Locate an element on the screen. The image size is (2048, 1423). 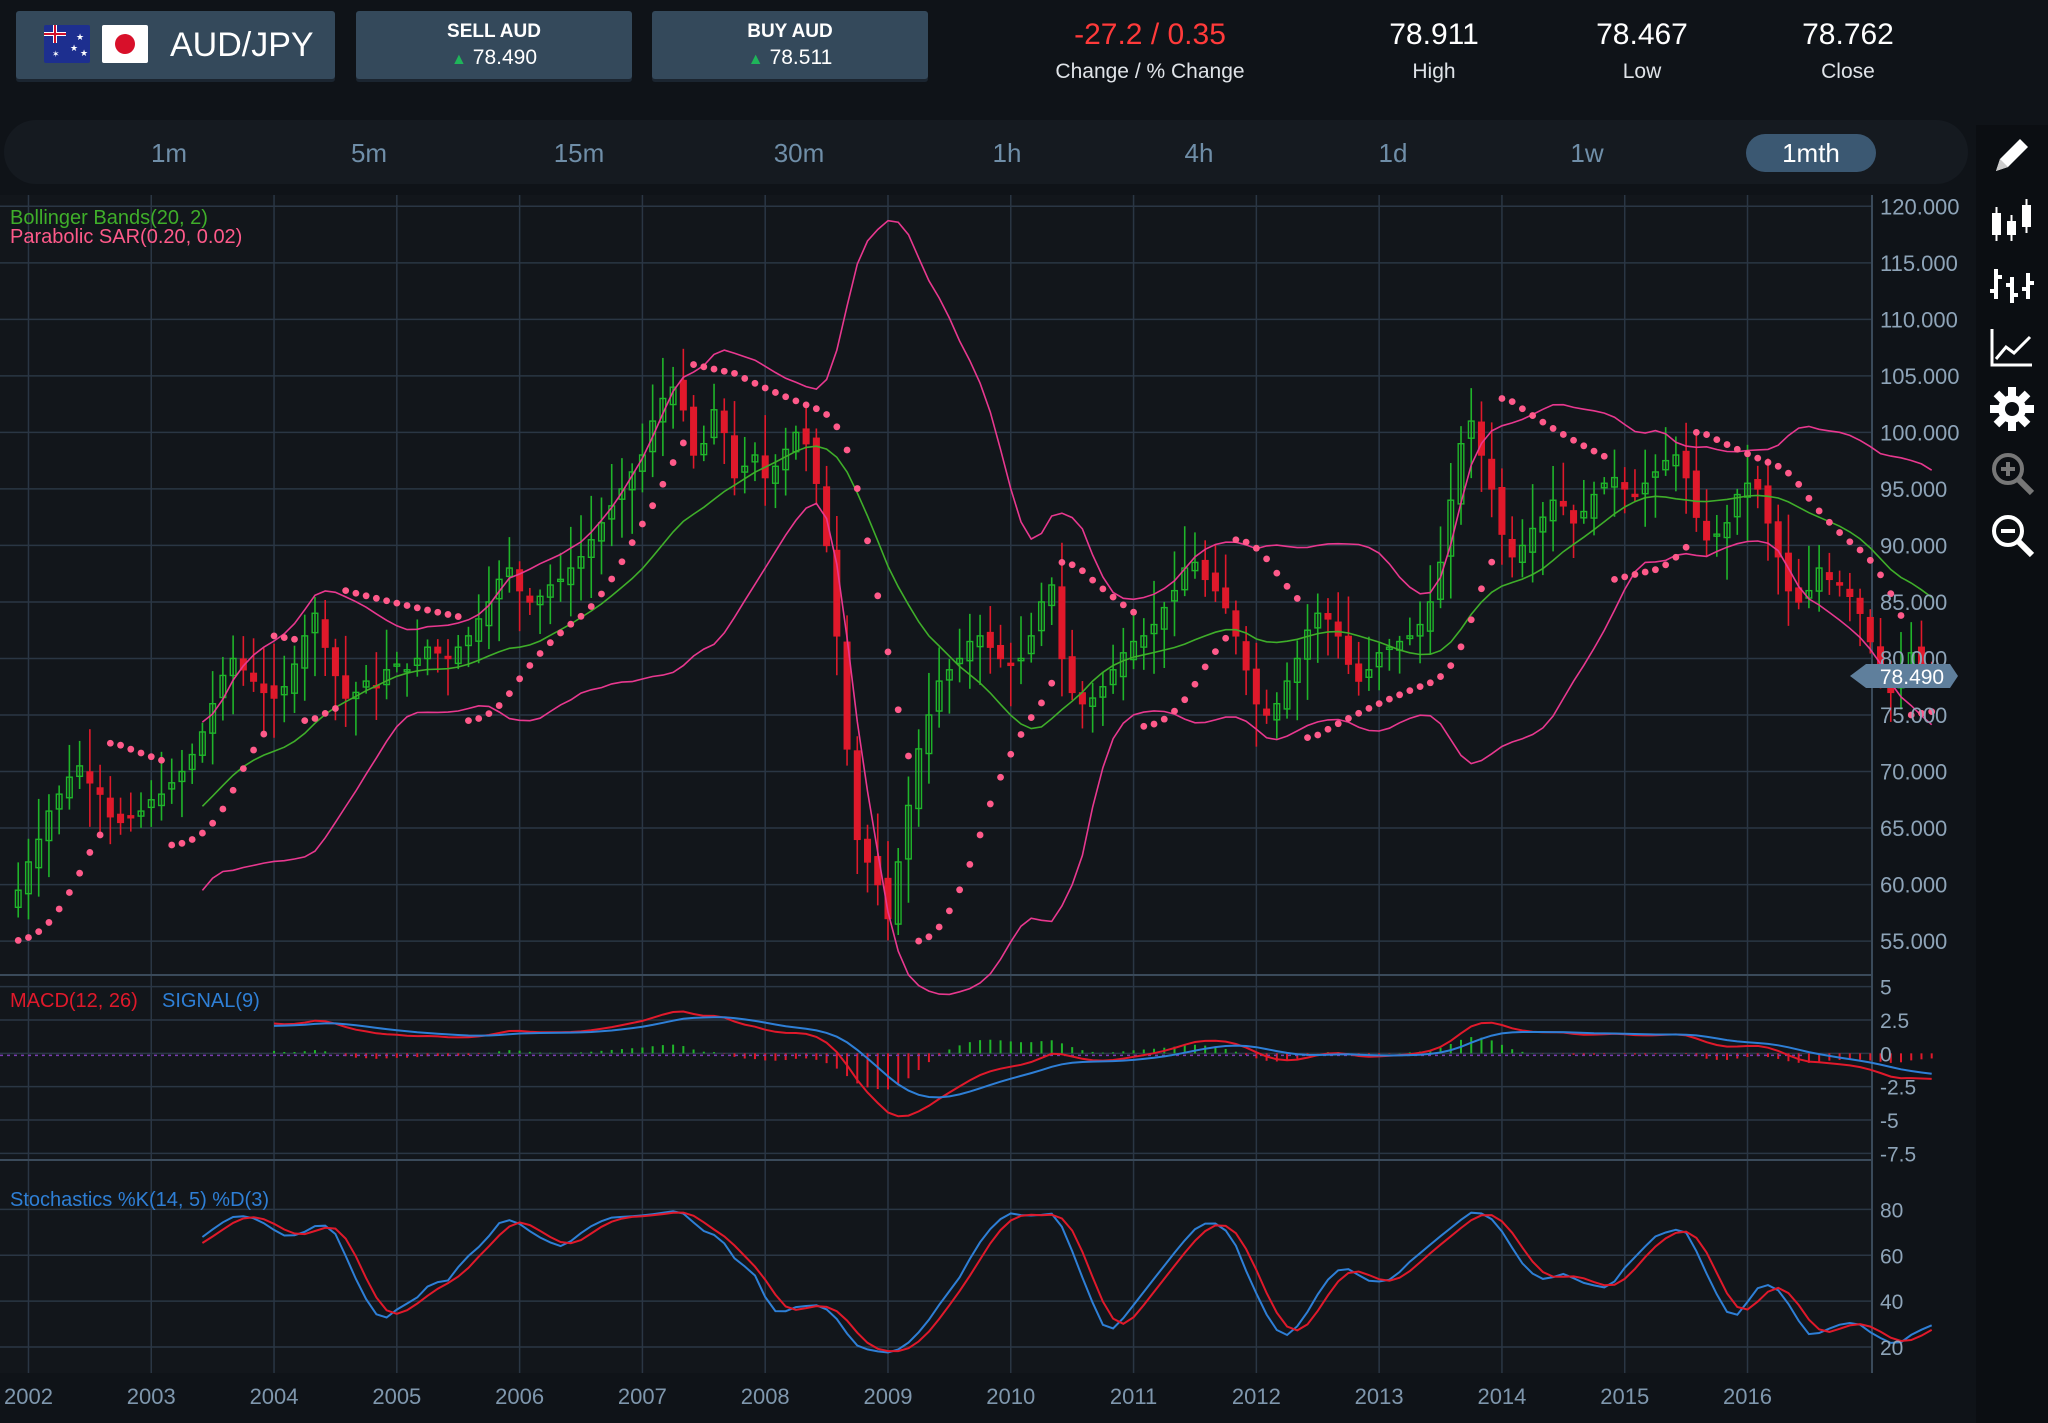
zoom-out-icon is located at coordinates (2012, 535).